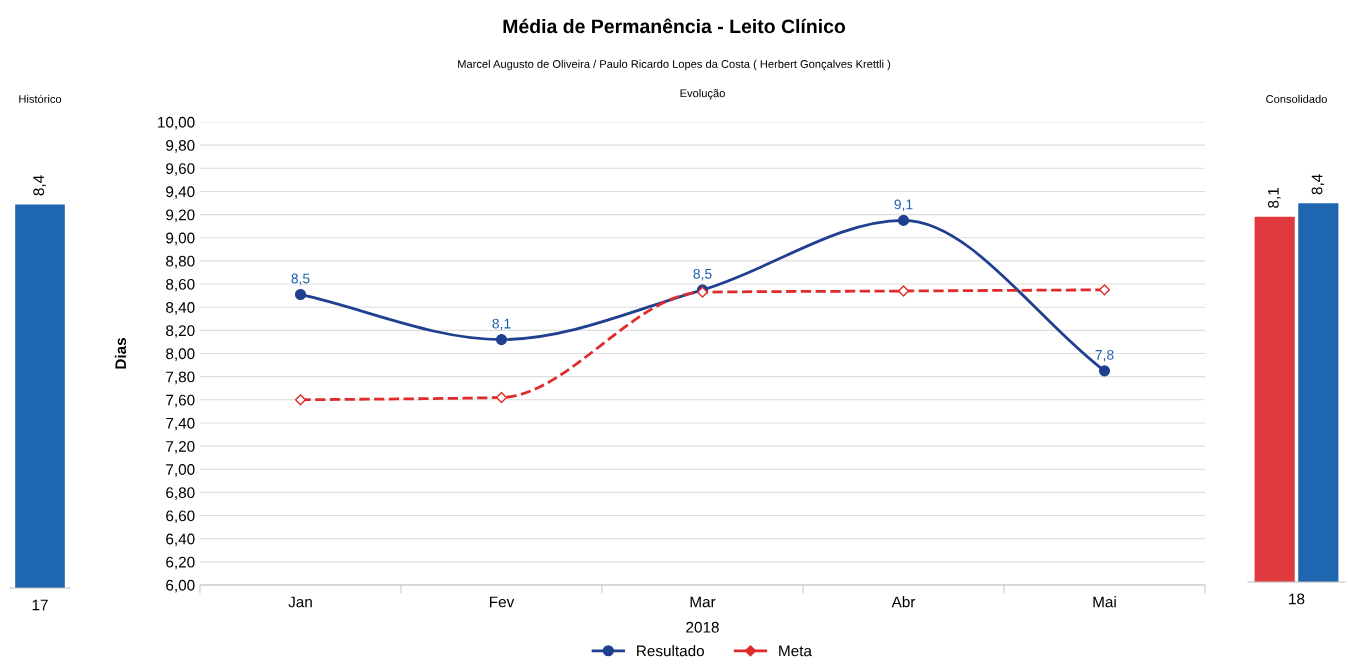  I want to click on y-tick-label: 9,60, so click(180, 169).